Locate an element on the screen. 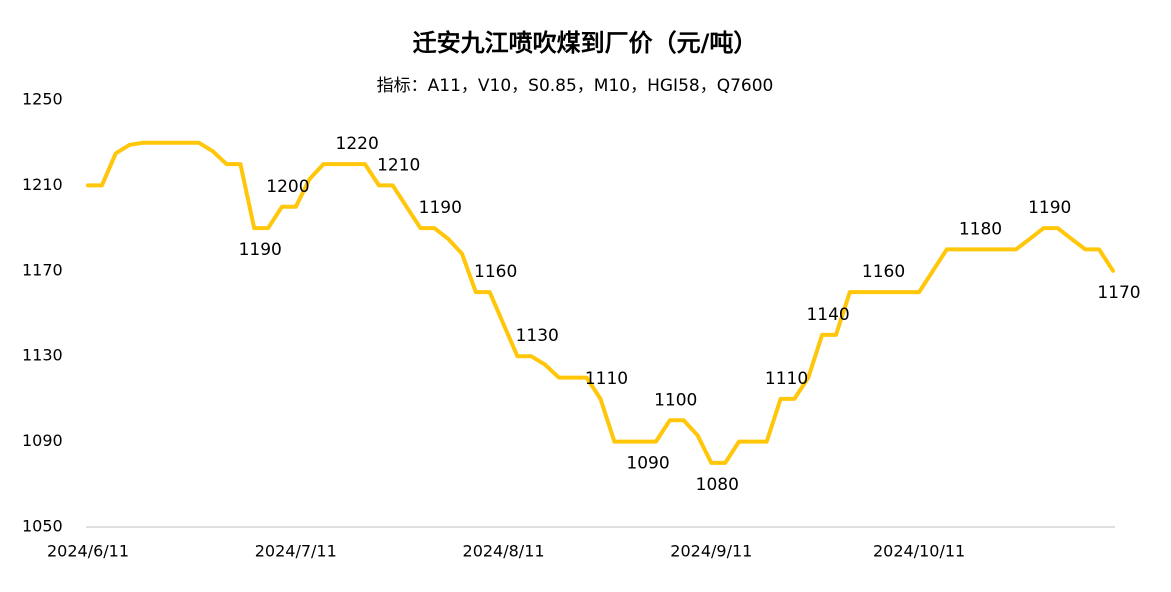 The image size is (1171, 592). y-tick-label: 1170 is located at coordinates (42, 269).